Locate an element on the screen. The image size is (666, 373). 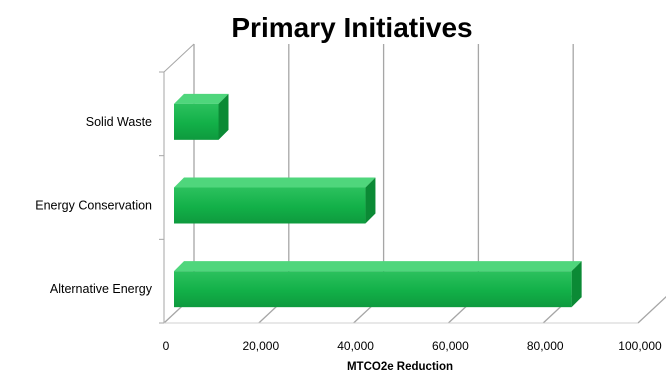
x-tick-label: 100,000 is located at coordinates (640, 346).